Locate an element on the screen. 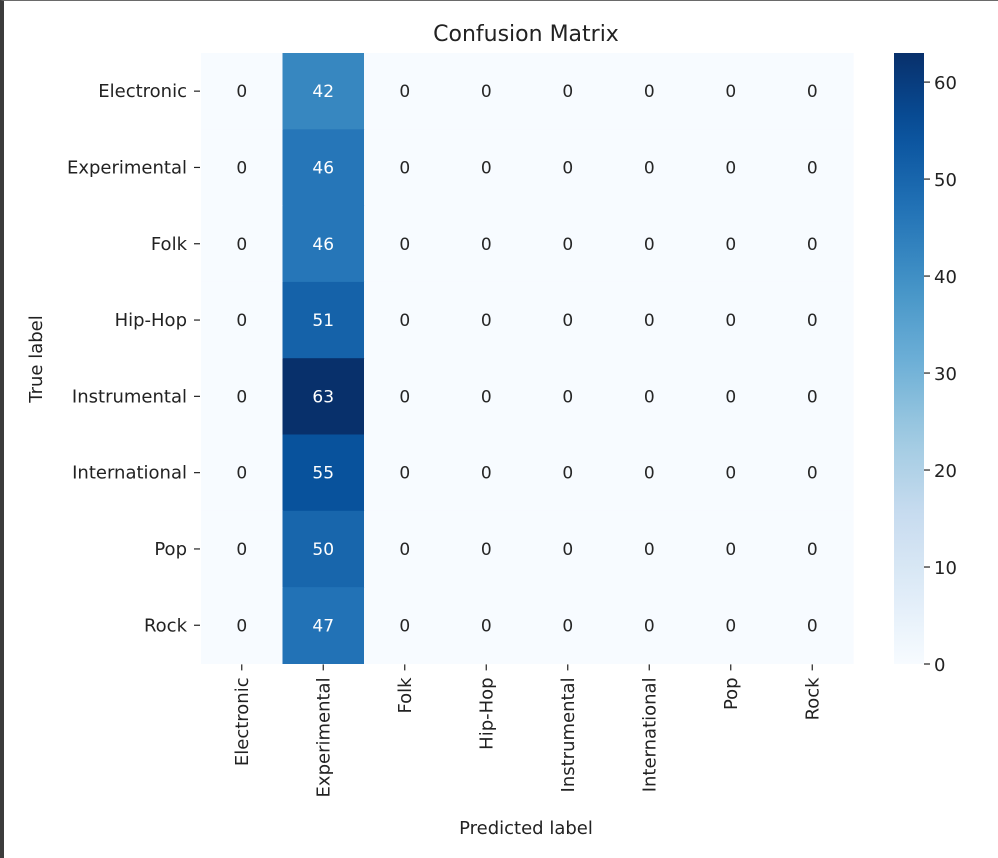  colorbar-tick-label: 0 is located at coordinates (939, 665).